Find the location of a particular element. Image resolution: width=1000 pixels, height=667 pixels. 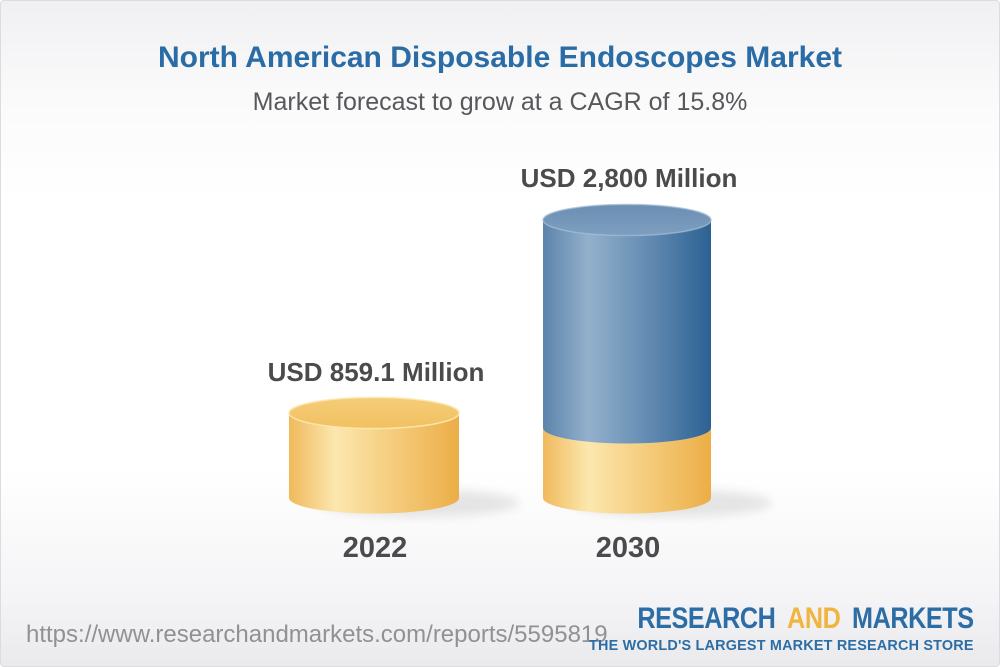

logo-word-markets: MARKETS is located at coordinates (913, 618).